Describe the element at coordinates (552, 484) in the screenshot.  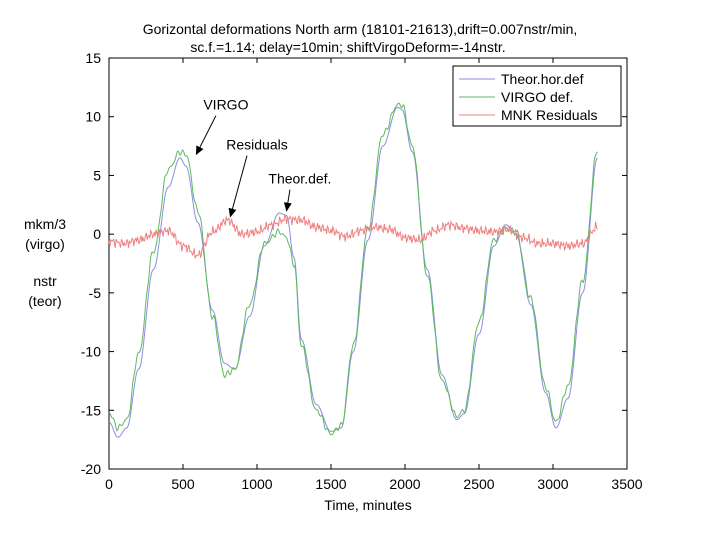
I see `x-tick-label: 3000` at that location.